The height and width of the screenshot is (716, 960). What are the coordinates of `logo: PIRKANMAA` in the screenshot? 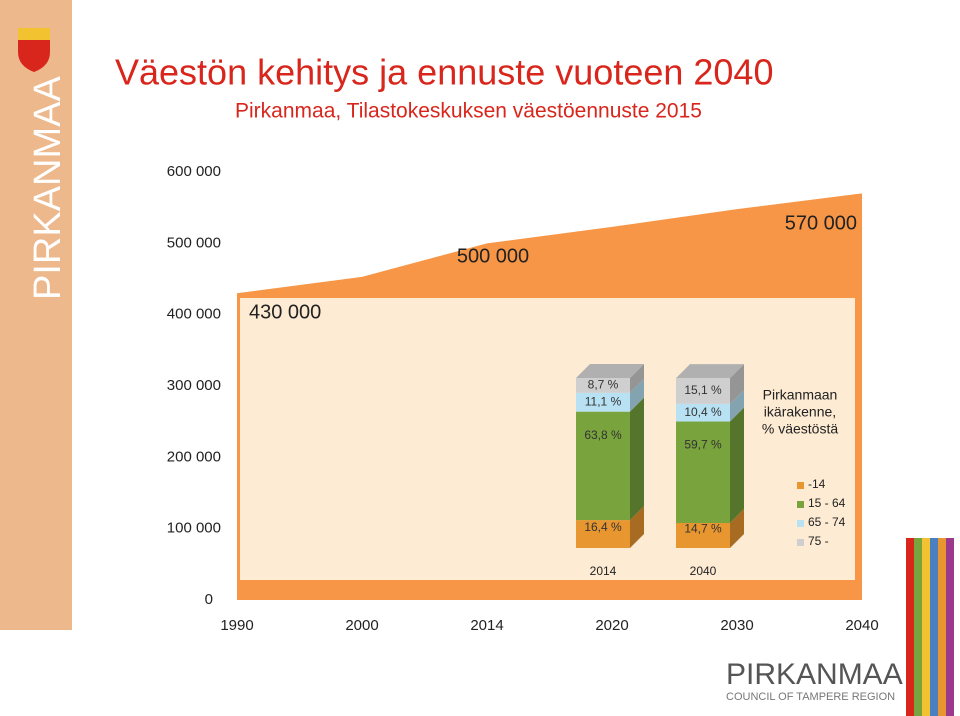 It's located at (814, 674).